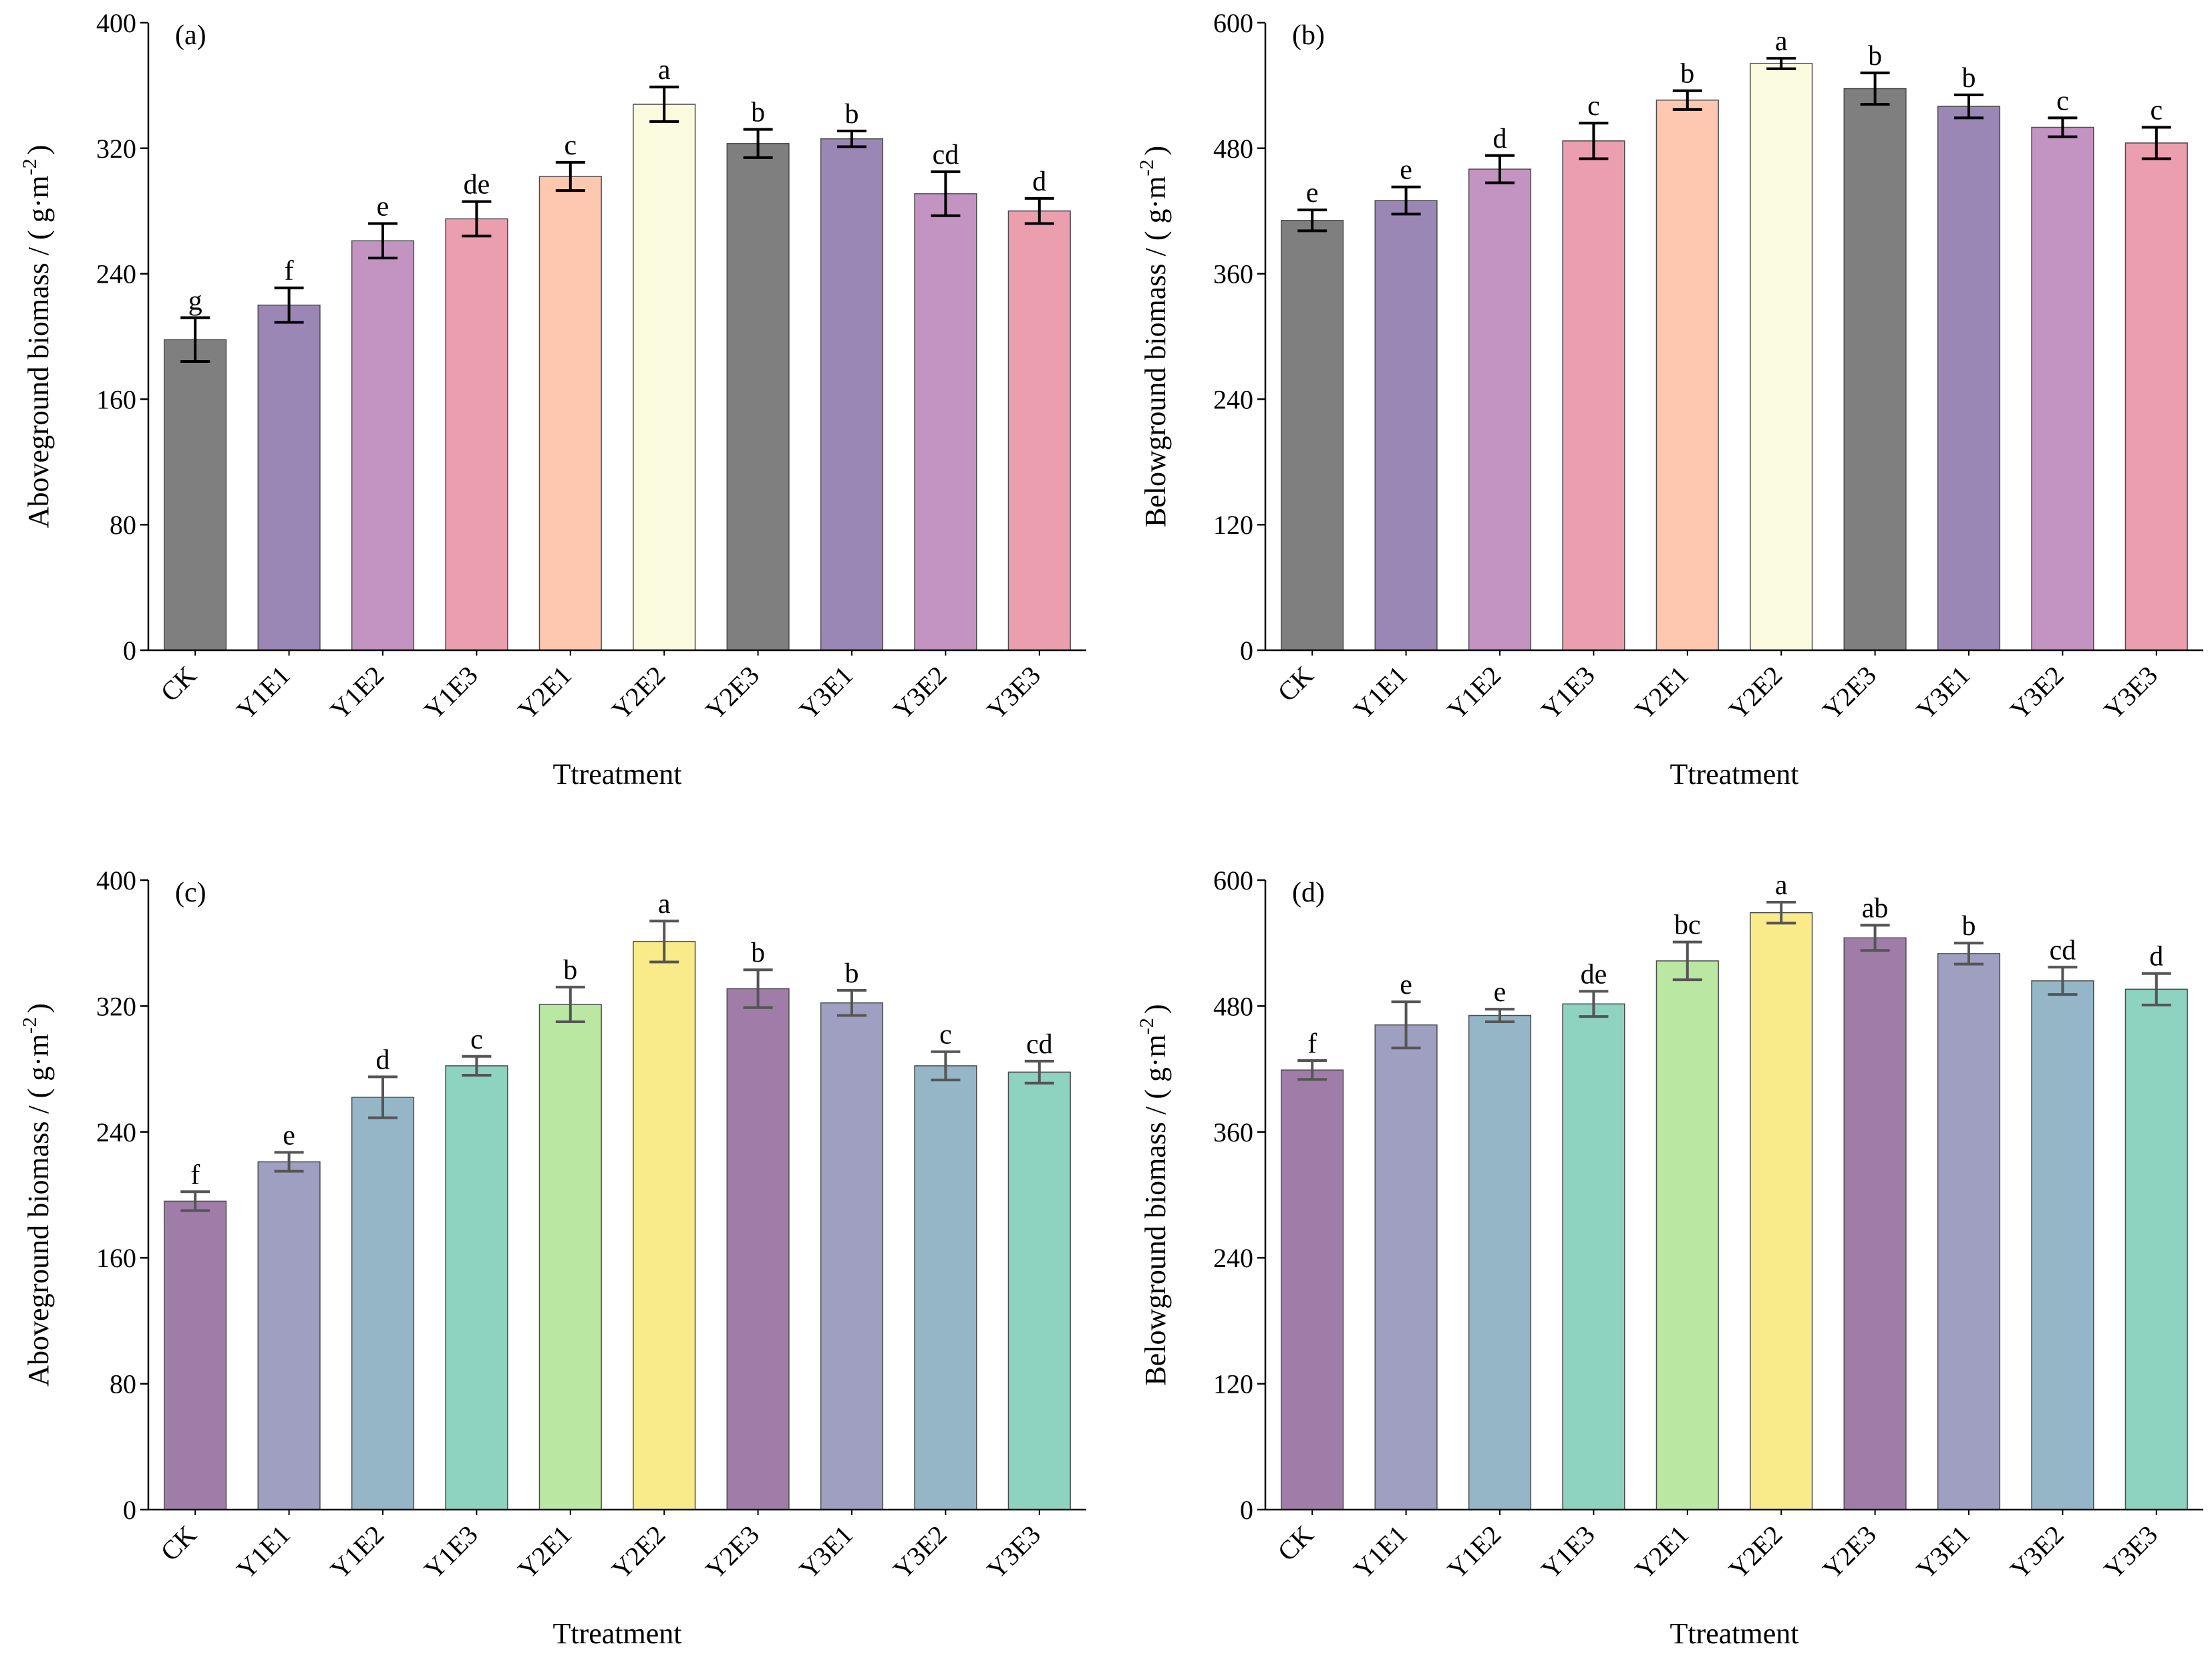 The image size is (2212, 1662). Describe the element at coordinates (191, 35) in the screenshot. I see `panel-label: (a)` at that location.